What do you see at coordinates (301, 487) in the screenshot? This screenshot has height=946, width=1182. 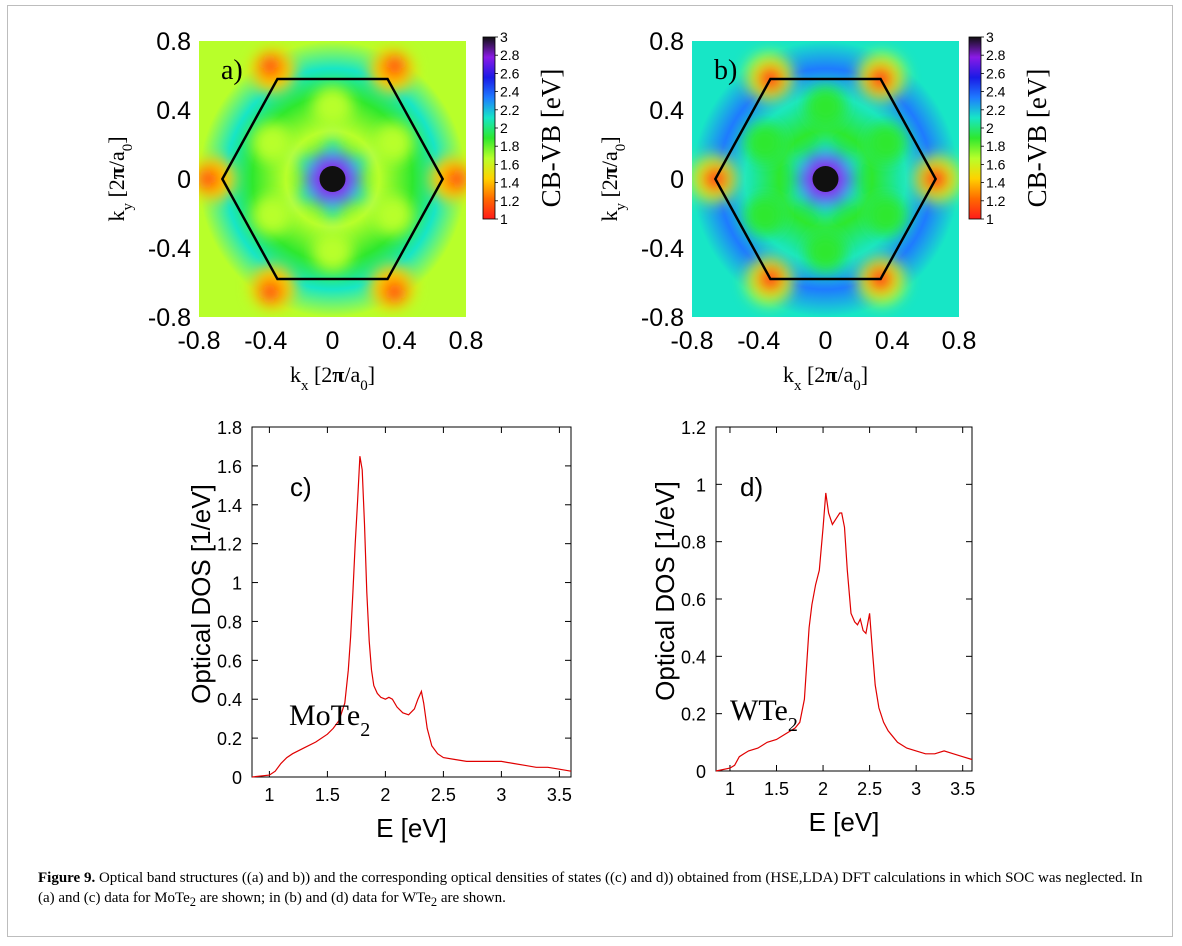 I see `panel-label: c)` at bounding box center [301, 487].